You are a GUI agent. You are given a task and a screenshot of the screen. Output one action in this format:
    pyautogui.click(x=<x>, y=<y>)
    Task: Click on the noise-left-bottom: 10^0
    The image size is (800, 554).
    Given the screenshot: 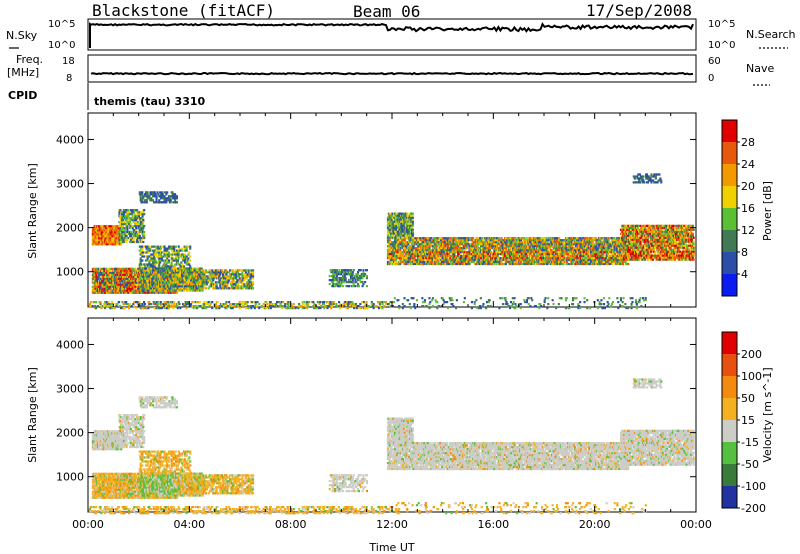 What is the action you would take?
    pyautogui.click(x=61, y=45)
    